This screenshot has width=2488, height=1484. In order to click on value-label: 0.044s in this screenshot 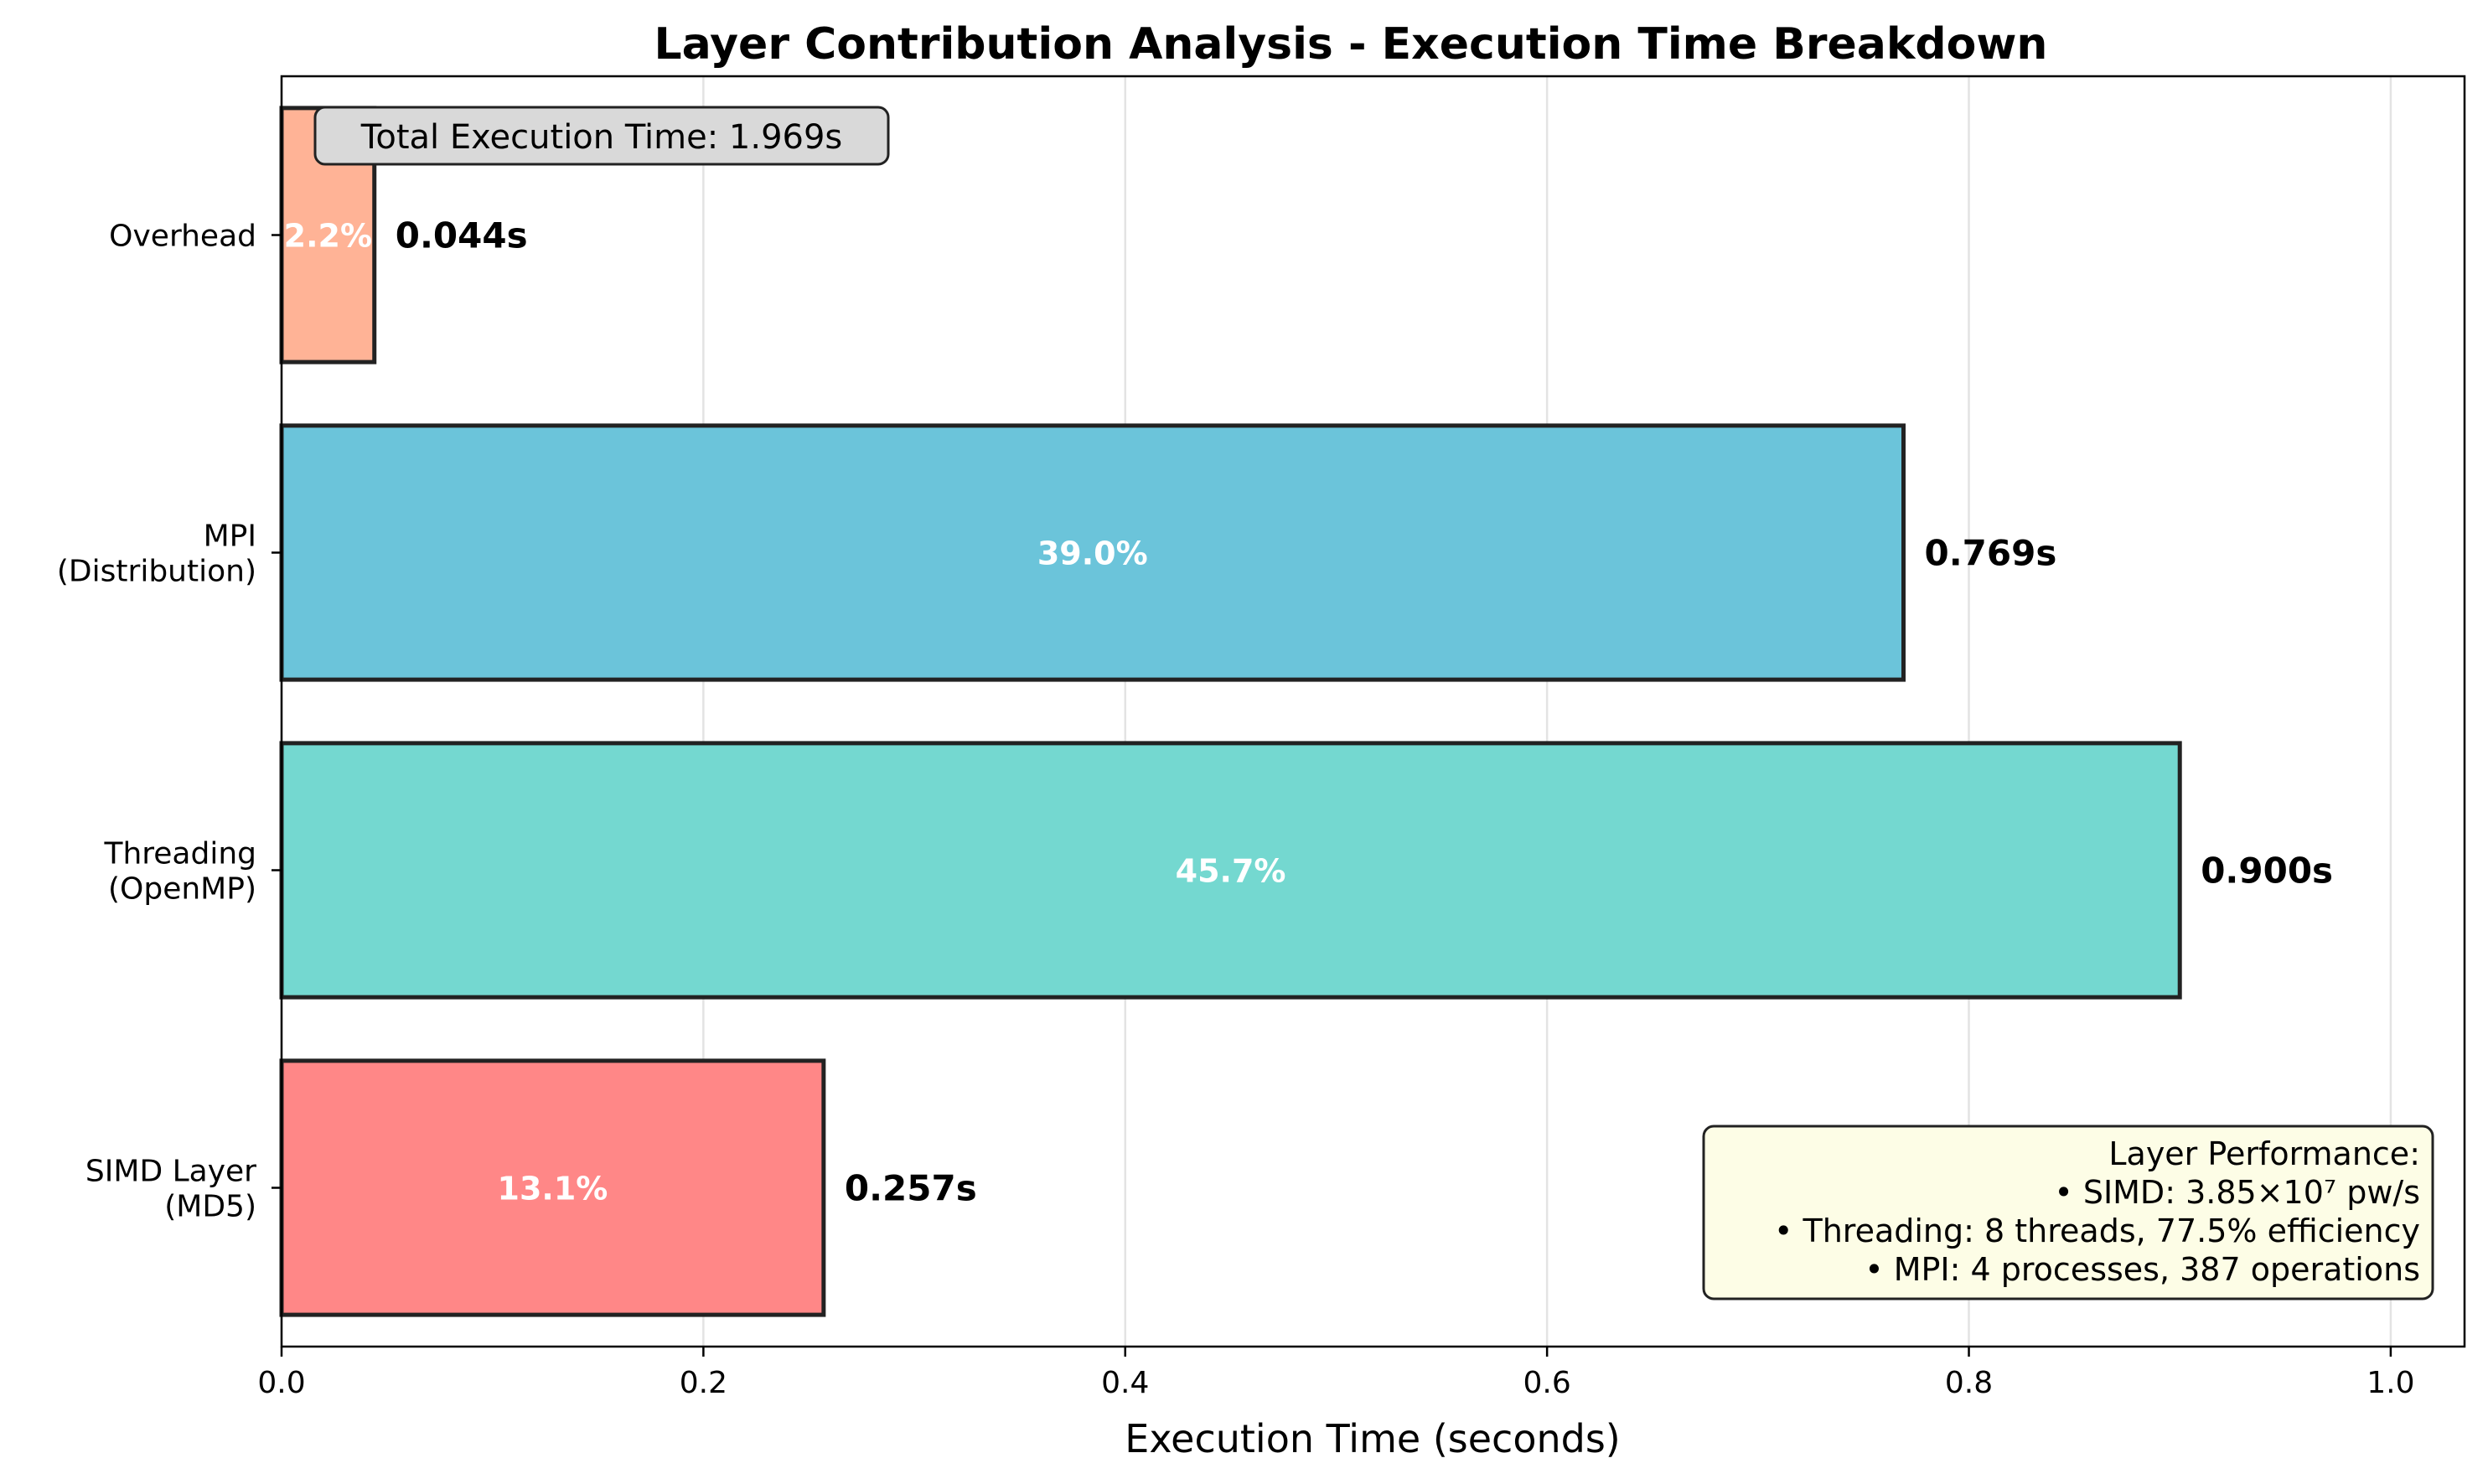, I will do `click(462, 236)`.